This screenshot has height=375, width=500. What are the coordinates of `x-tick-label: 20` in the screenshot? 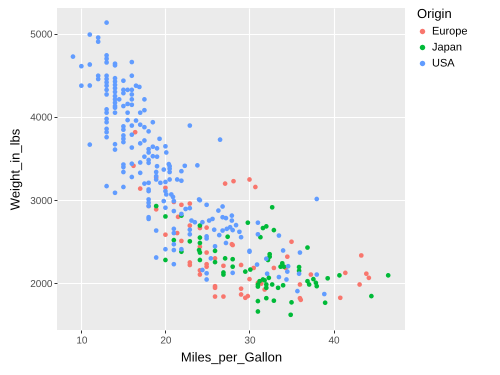 It's located at (166, 341).